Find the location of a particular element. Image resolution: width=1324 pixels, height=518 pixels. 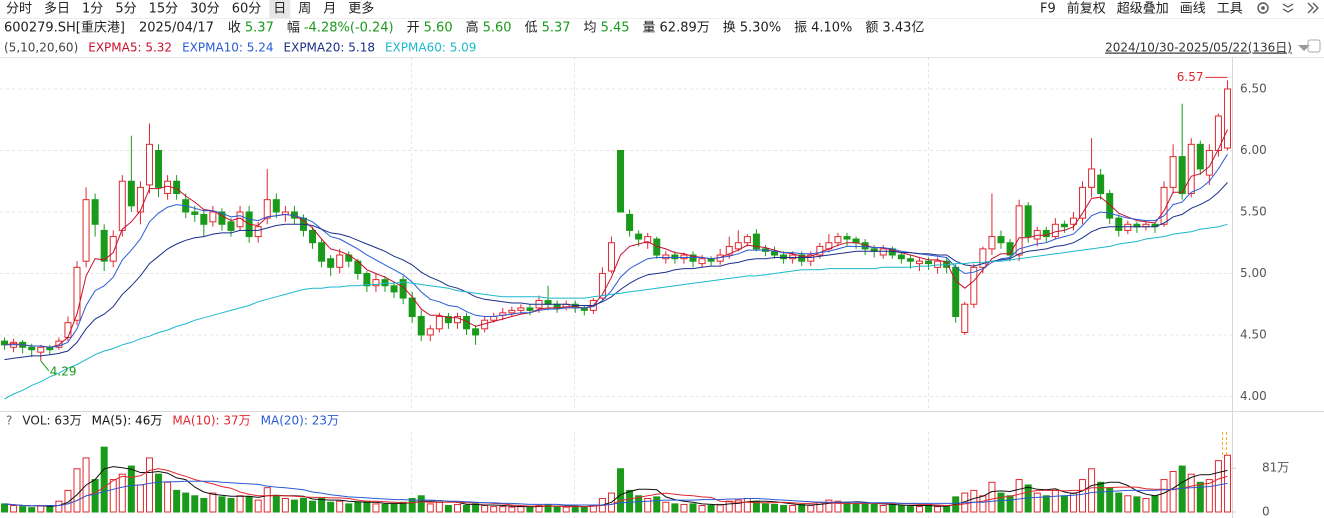

expand-icon is located at coordinates (1313, 8).